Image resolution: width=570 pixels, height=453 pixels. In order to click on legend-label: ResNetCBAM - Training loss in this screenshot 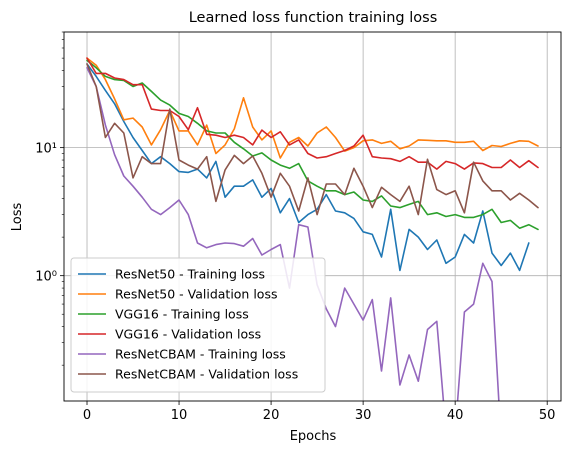, I will do `click(200, 354)`.